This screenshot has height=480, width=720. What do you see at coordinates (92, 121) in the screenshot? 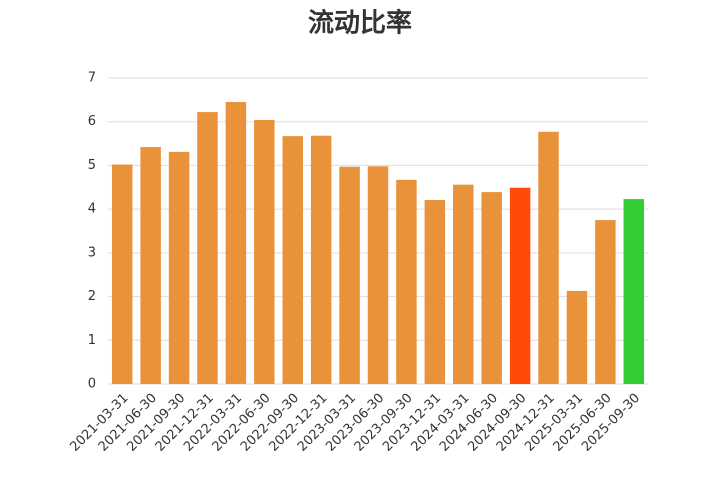
I see `y-tick-label: 6` at bounding box center [92, 121].